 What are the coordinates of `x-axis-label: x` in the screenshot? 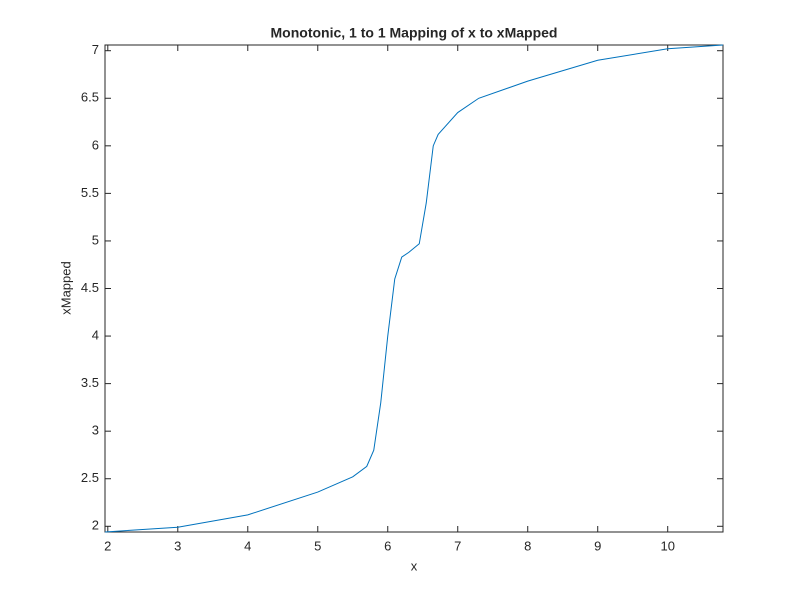 It's located at (414, 565).